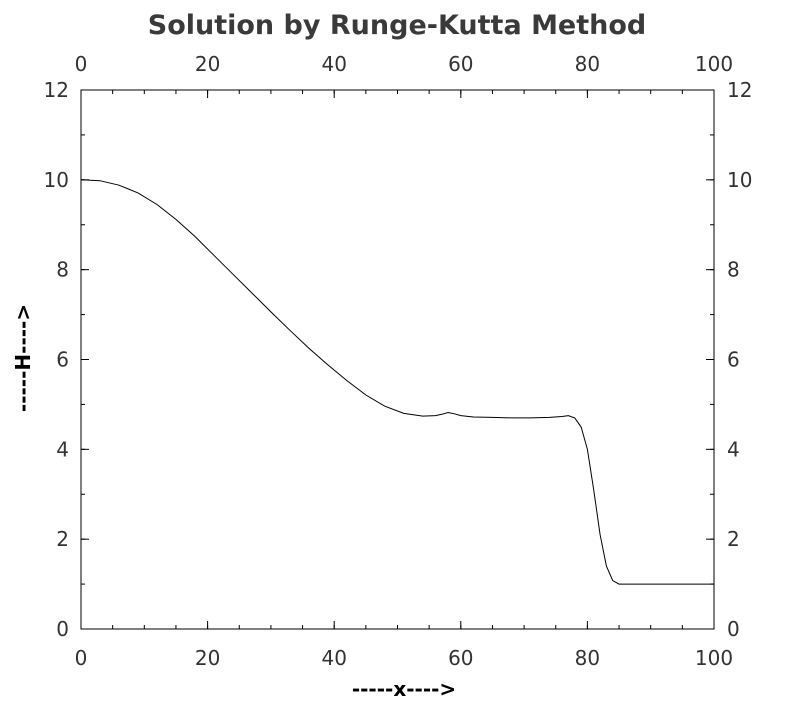 The height and width of the screenshot is (720, 794). Describe the element at coordinates (733, 360) in the screenshot. I see `y-tick-label-right: 6` at that location.